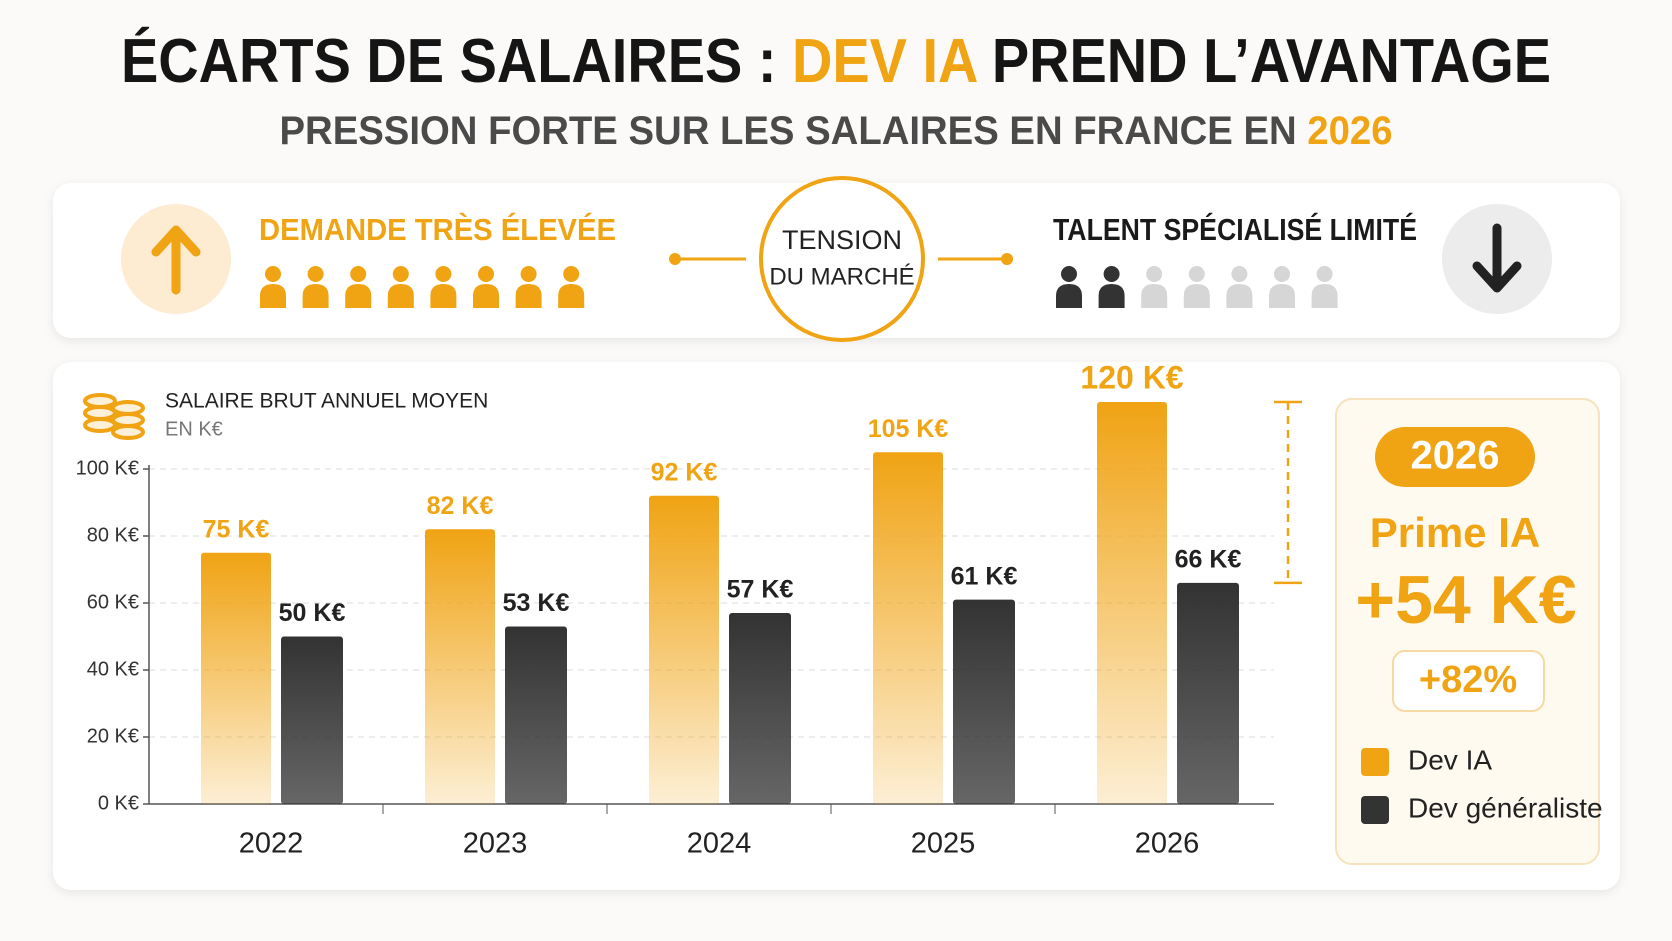 The image size is (1672, 941). What do you see at coordinates (176, 260) in the screenshot?
I see `up-arrow` at bounding box center [176, 260].